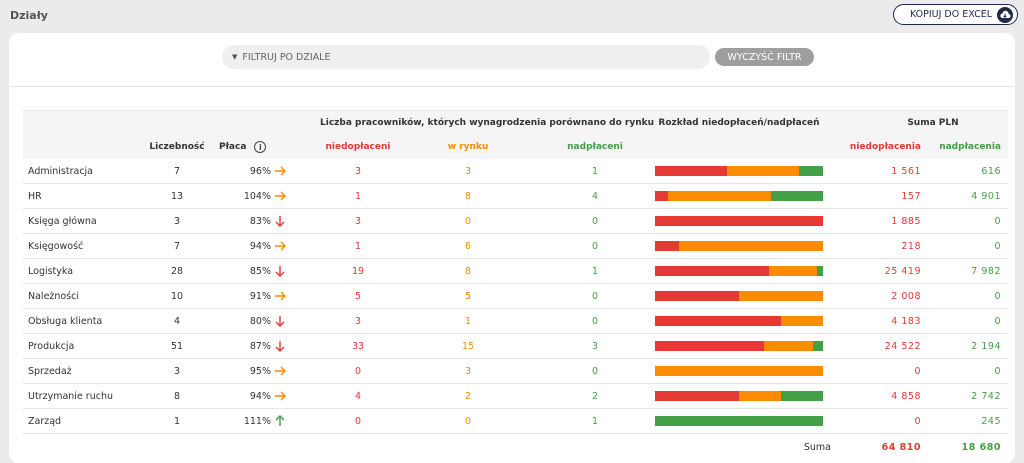  I want to click on overpaid-count: 1, so click(595, 171).